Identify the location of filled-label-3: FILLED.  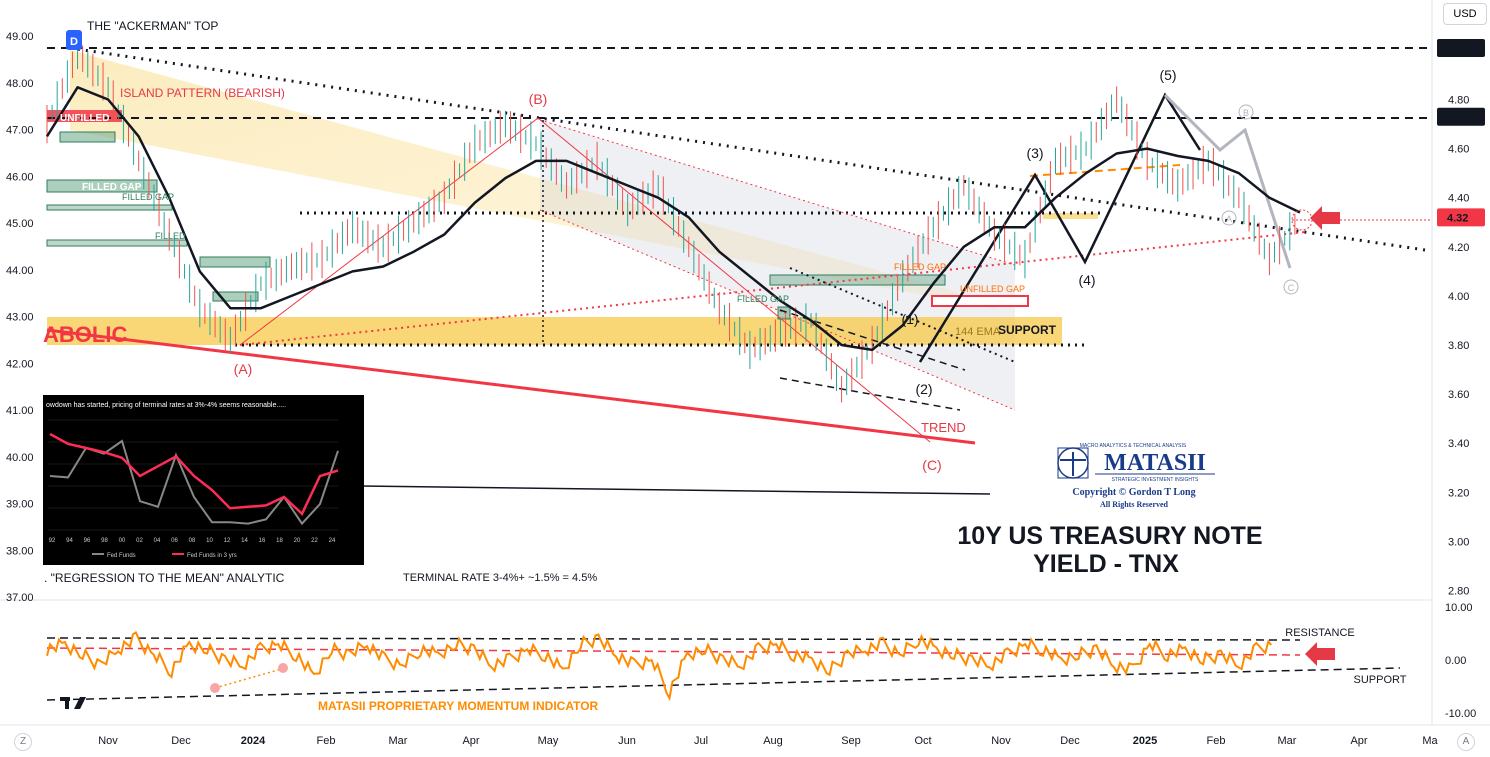
(170, 236).